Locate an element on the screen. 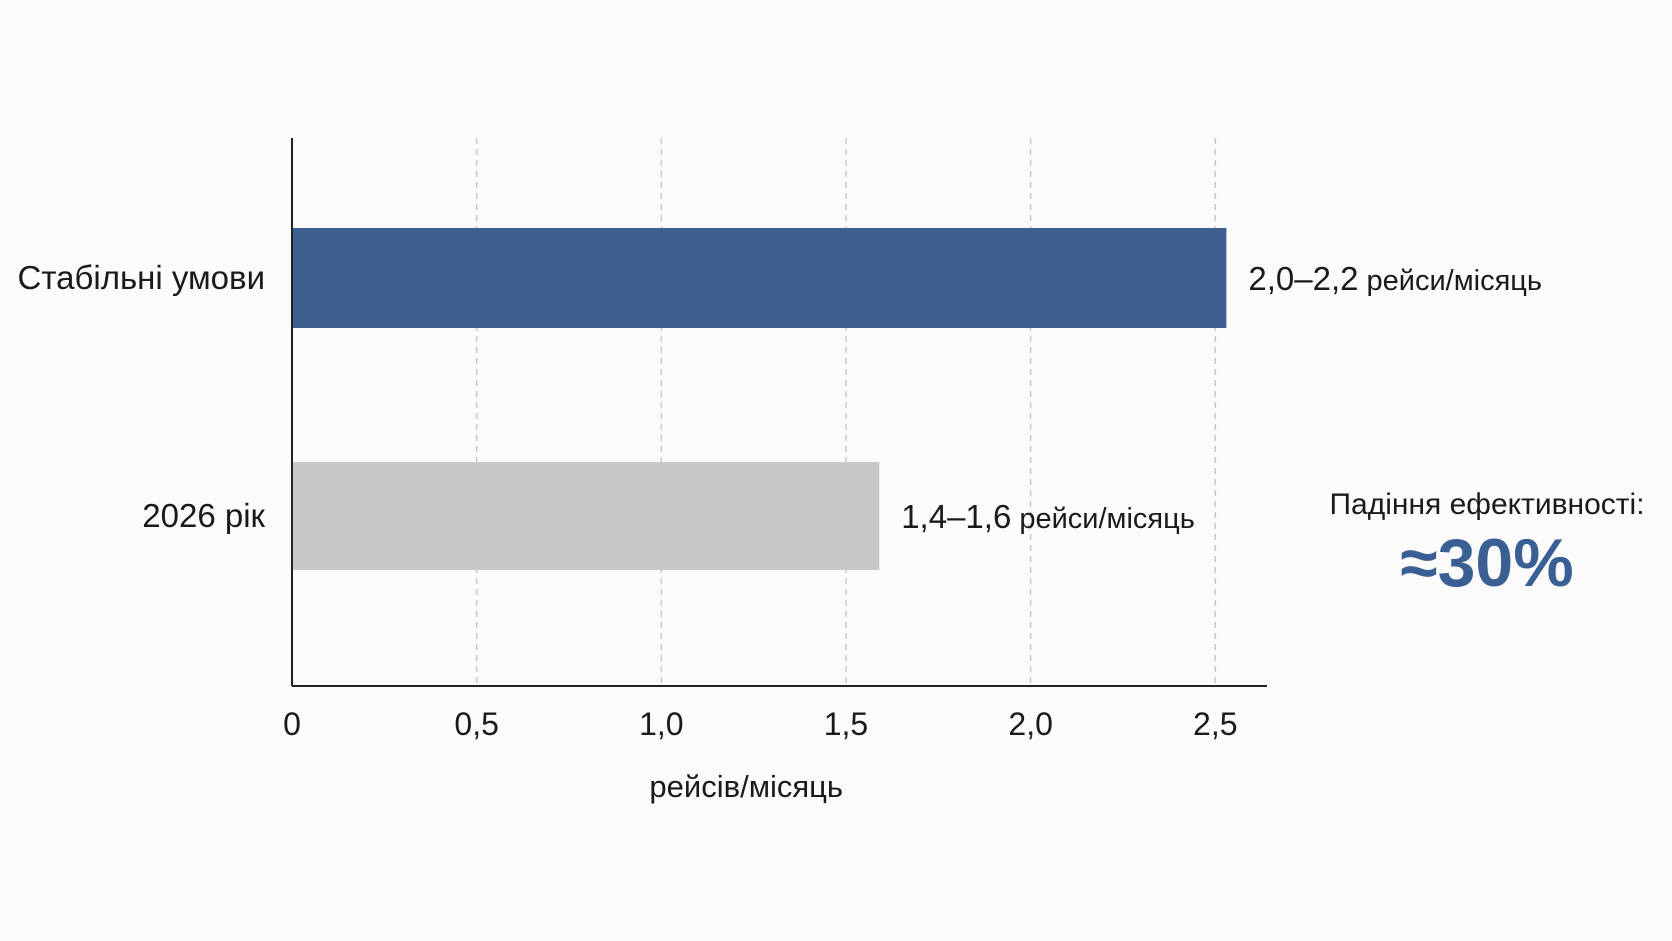 The height and width of the screenshot is (941, 1672). x-tick-label: 2,5 is located at coordinates (1215, 724).